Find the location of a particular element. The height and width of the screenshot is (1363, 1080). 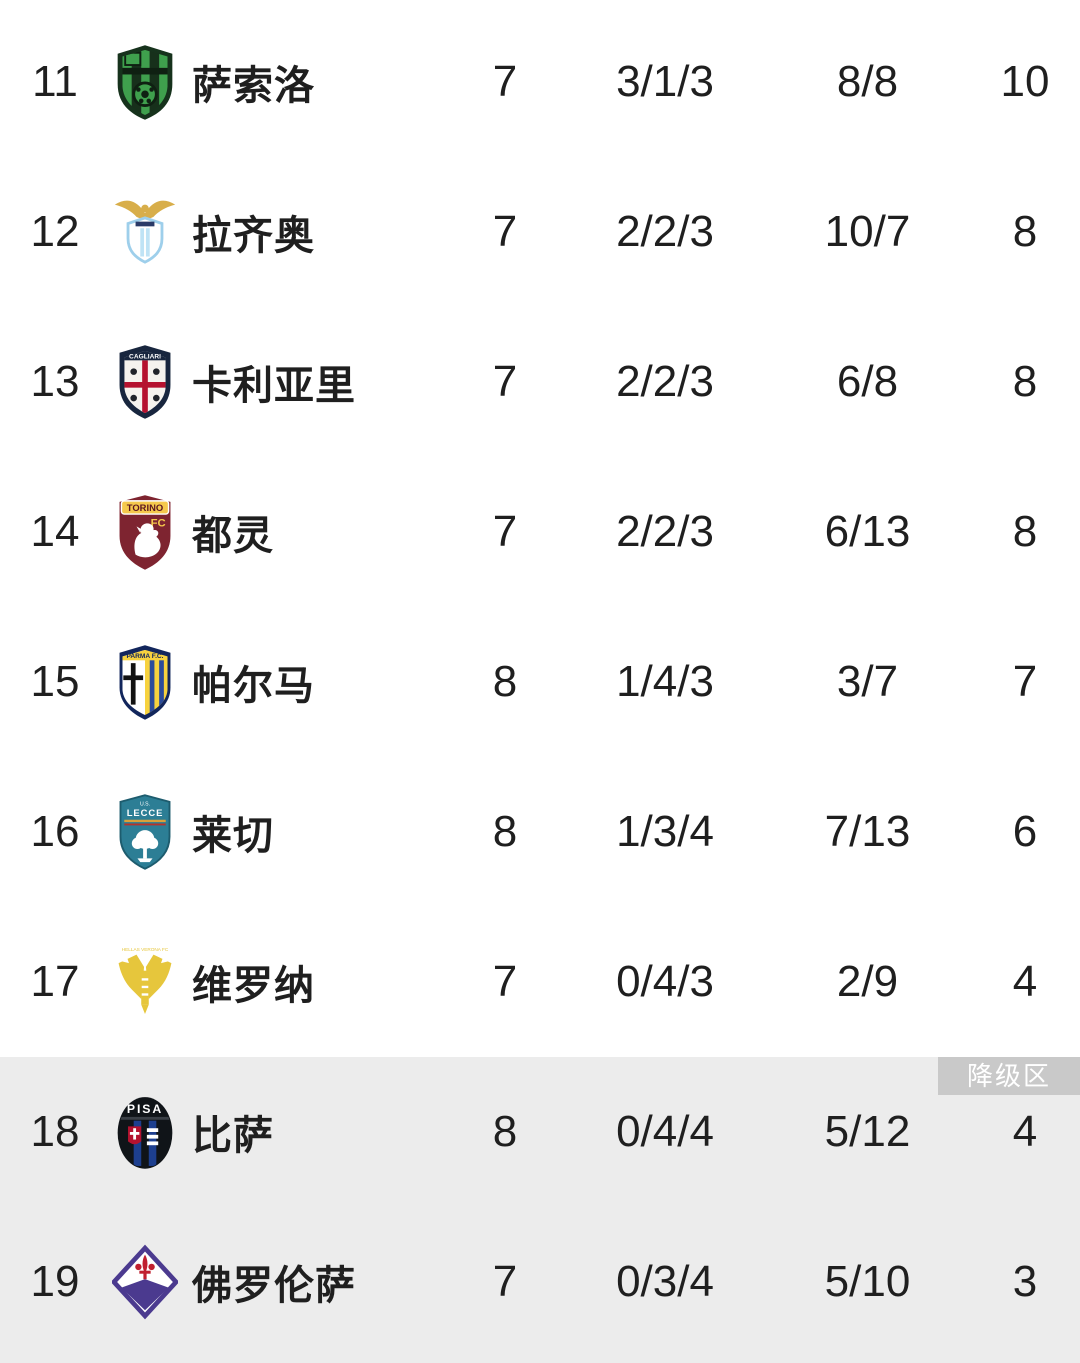

rank-cell: 14 is located at coordinates (55, 531).